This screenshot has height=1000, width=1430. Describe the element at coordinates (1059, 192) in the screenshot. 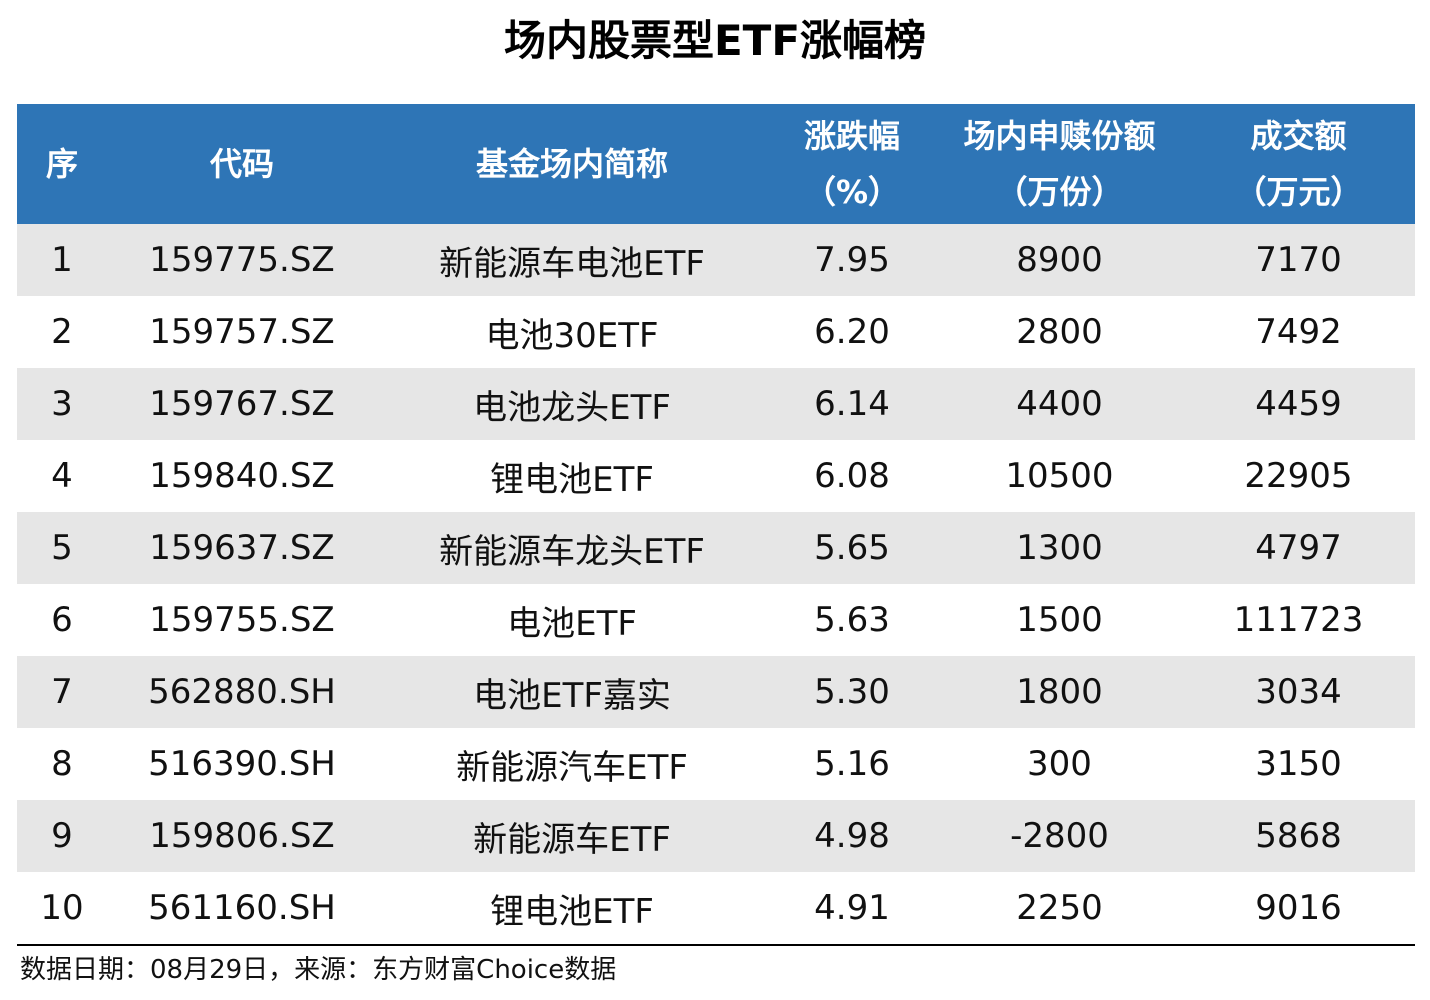

I see `header-units-line2: （万份）` at that location.